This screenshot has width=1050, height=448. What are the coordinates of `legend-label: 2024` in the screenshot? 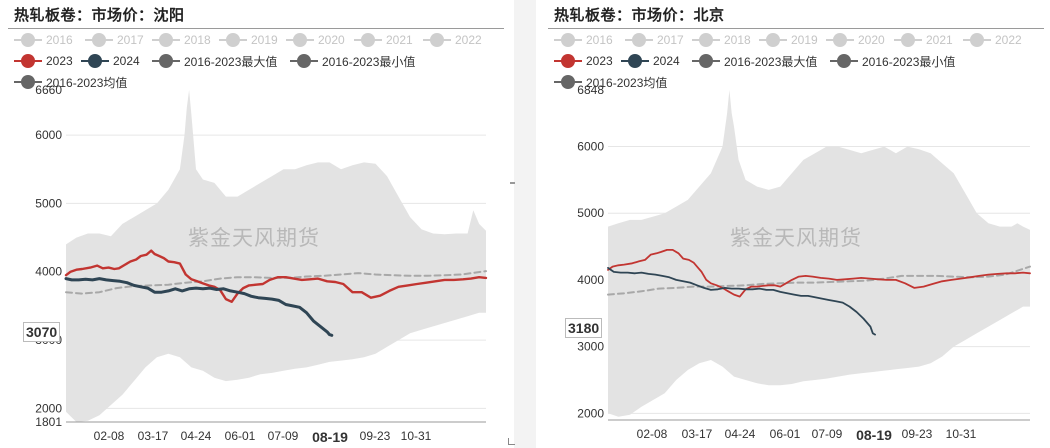 It's located at (126, 61).